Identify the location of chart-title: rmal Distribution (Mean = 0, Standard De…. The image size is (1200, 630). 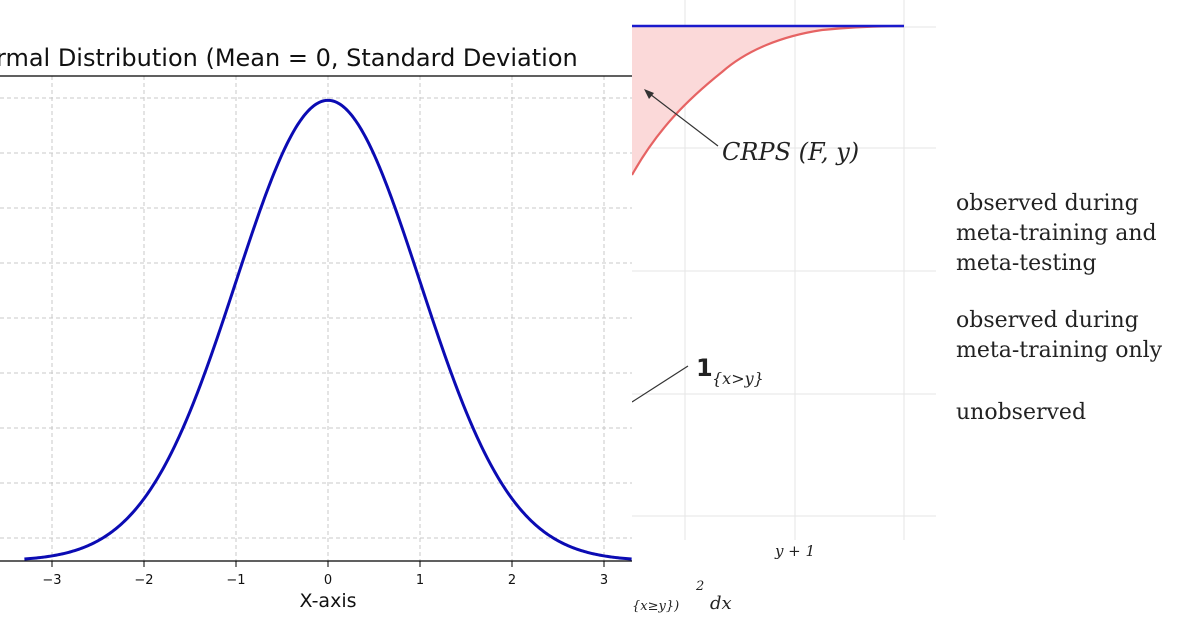
(289, 58).